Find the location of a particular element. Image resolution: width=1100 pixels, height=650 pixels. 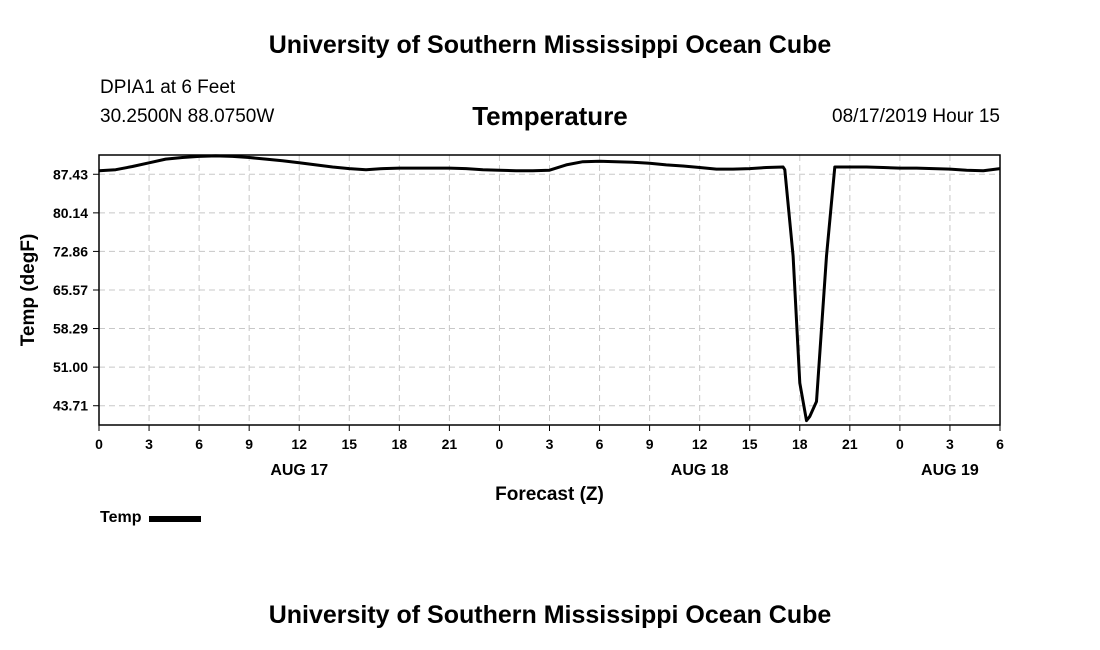

station-label: DPIA1 at 6 Feet is located at coordinates (168, 87).